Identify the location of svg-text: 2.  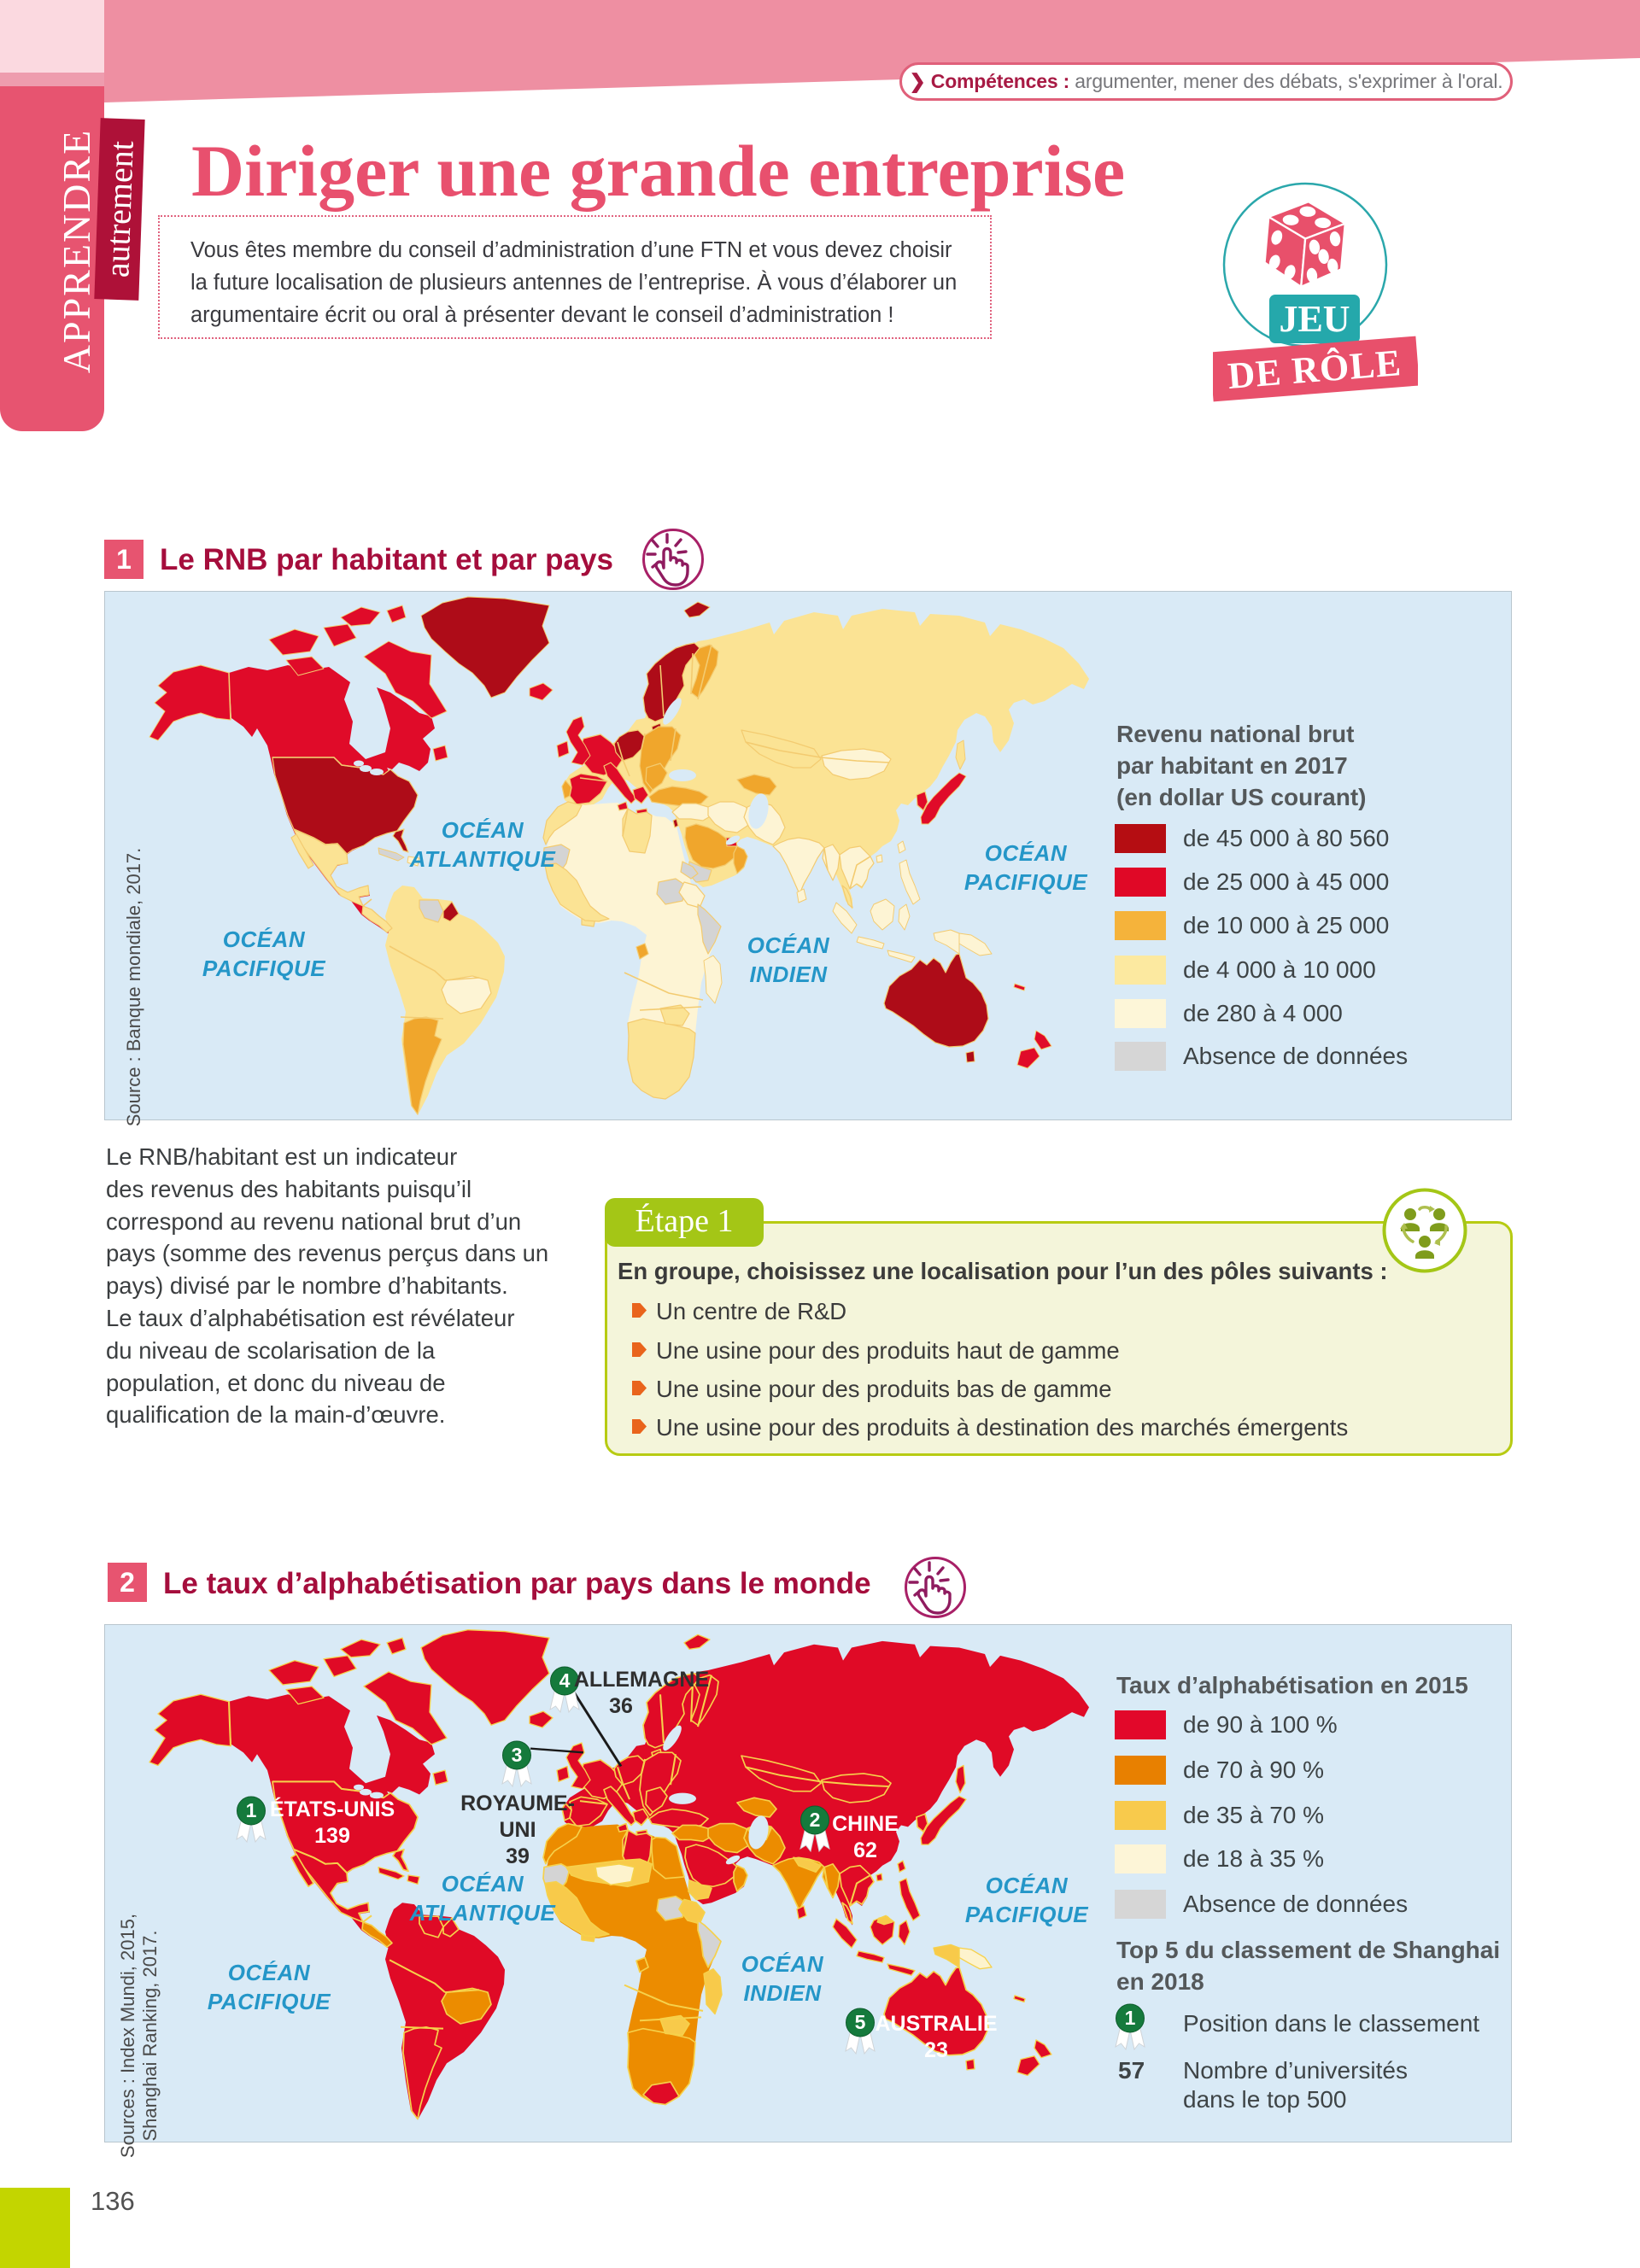
(815, 1820).